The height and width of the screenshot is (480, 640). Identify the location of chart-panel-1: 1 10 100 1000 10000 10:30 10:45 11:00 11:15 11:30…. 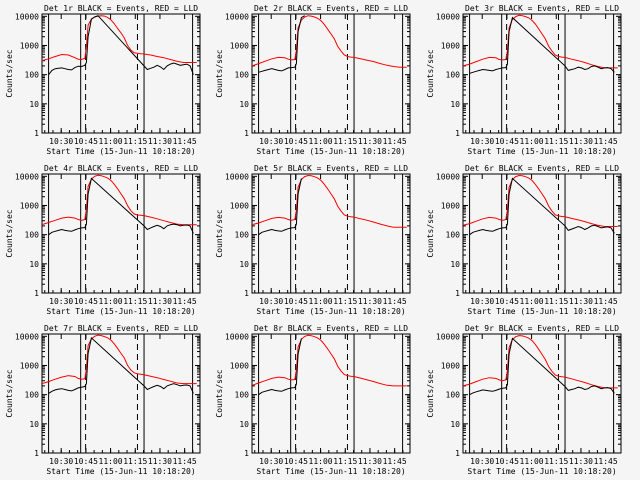
(103, 80).